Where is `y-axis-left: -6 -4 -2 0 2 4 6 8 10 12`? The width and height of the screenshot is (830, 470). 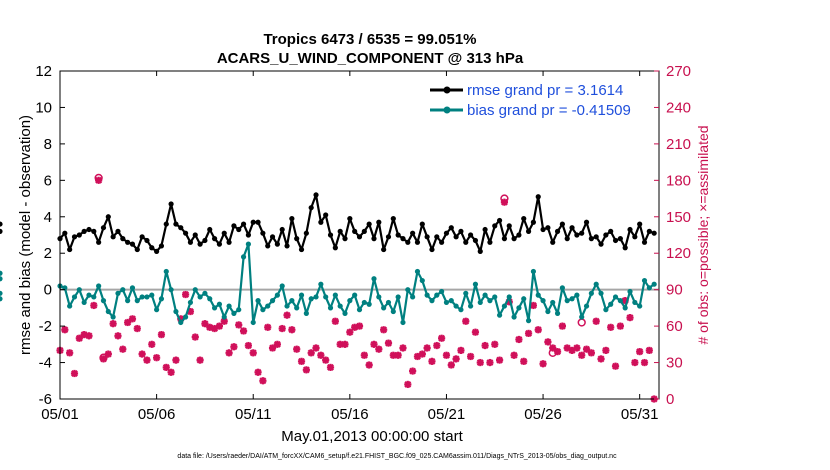
y-axis-left: -6 -4 -2 0 2 4 6 8 10 12 is located at coordinates (50, 235).